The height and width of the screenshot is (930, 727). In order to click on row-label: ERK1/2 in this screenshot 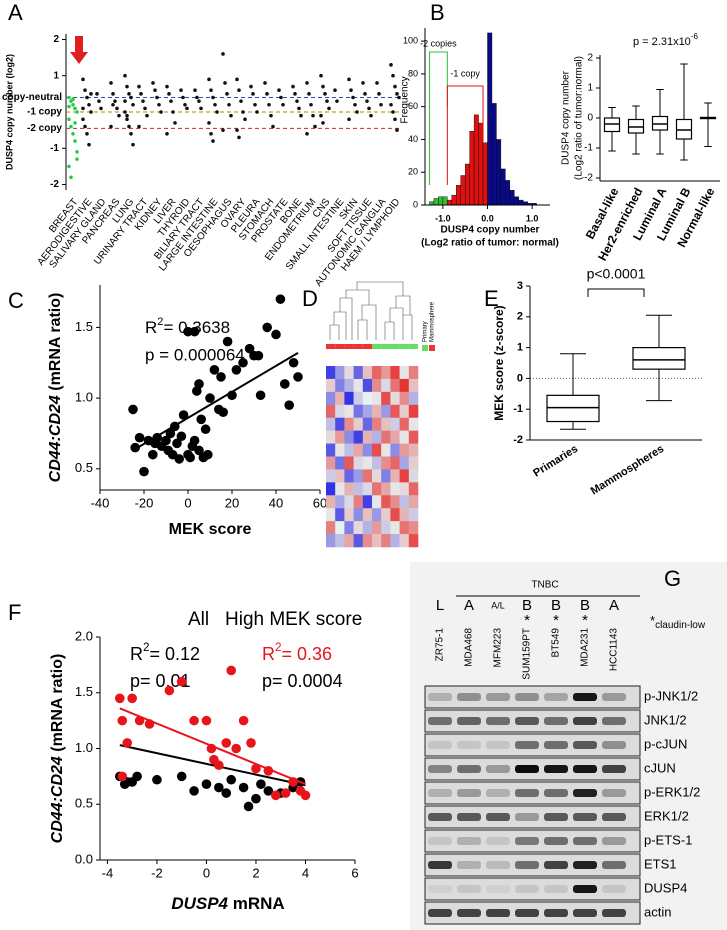, I will do `click(666, 815)`.